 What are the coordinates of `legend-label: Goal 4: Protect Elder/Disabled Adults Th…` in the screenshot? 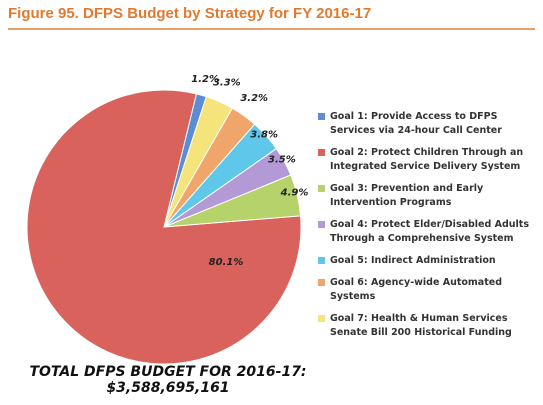 It's located at (429, 231).